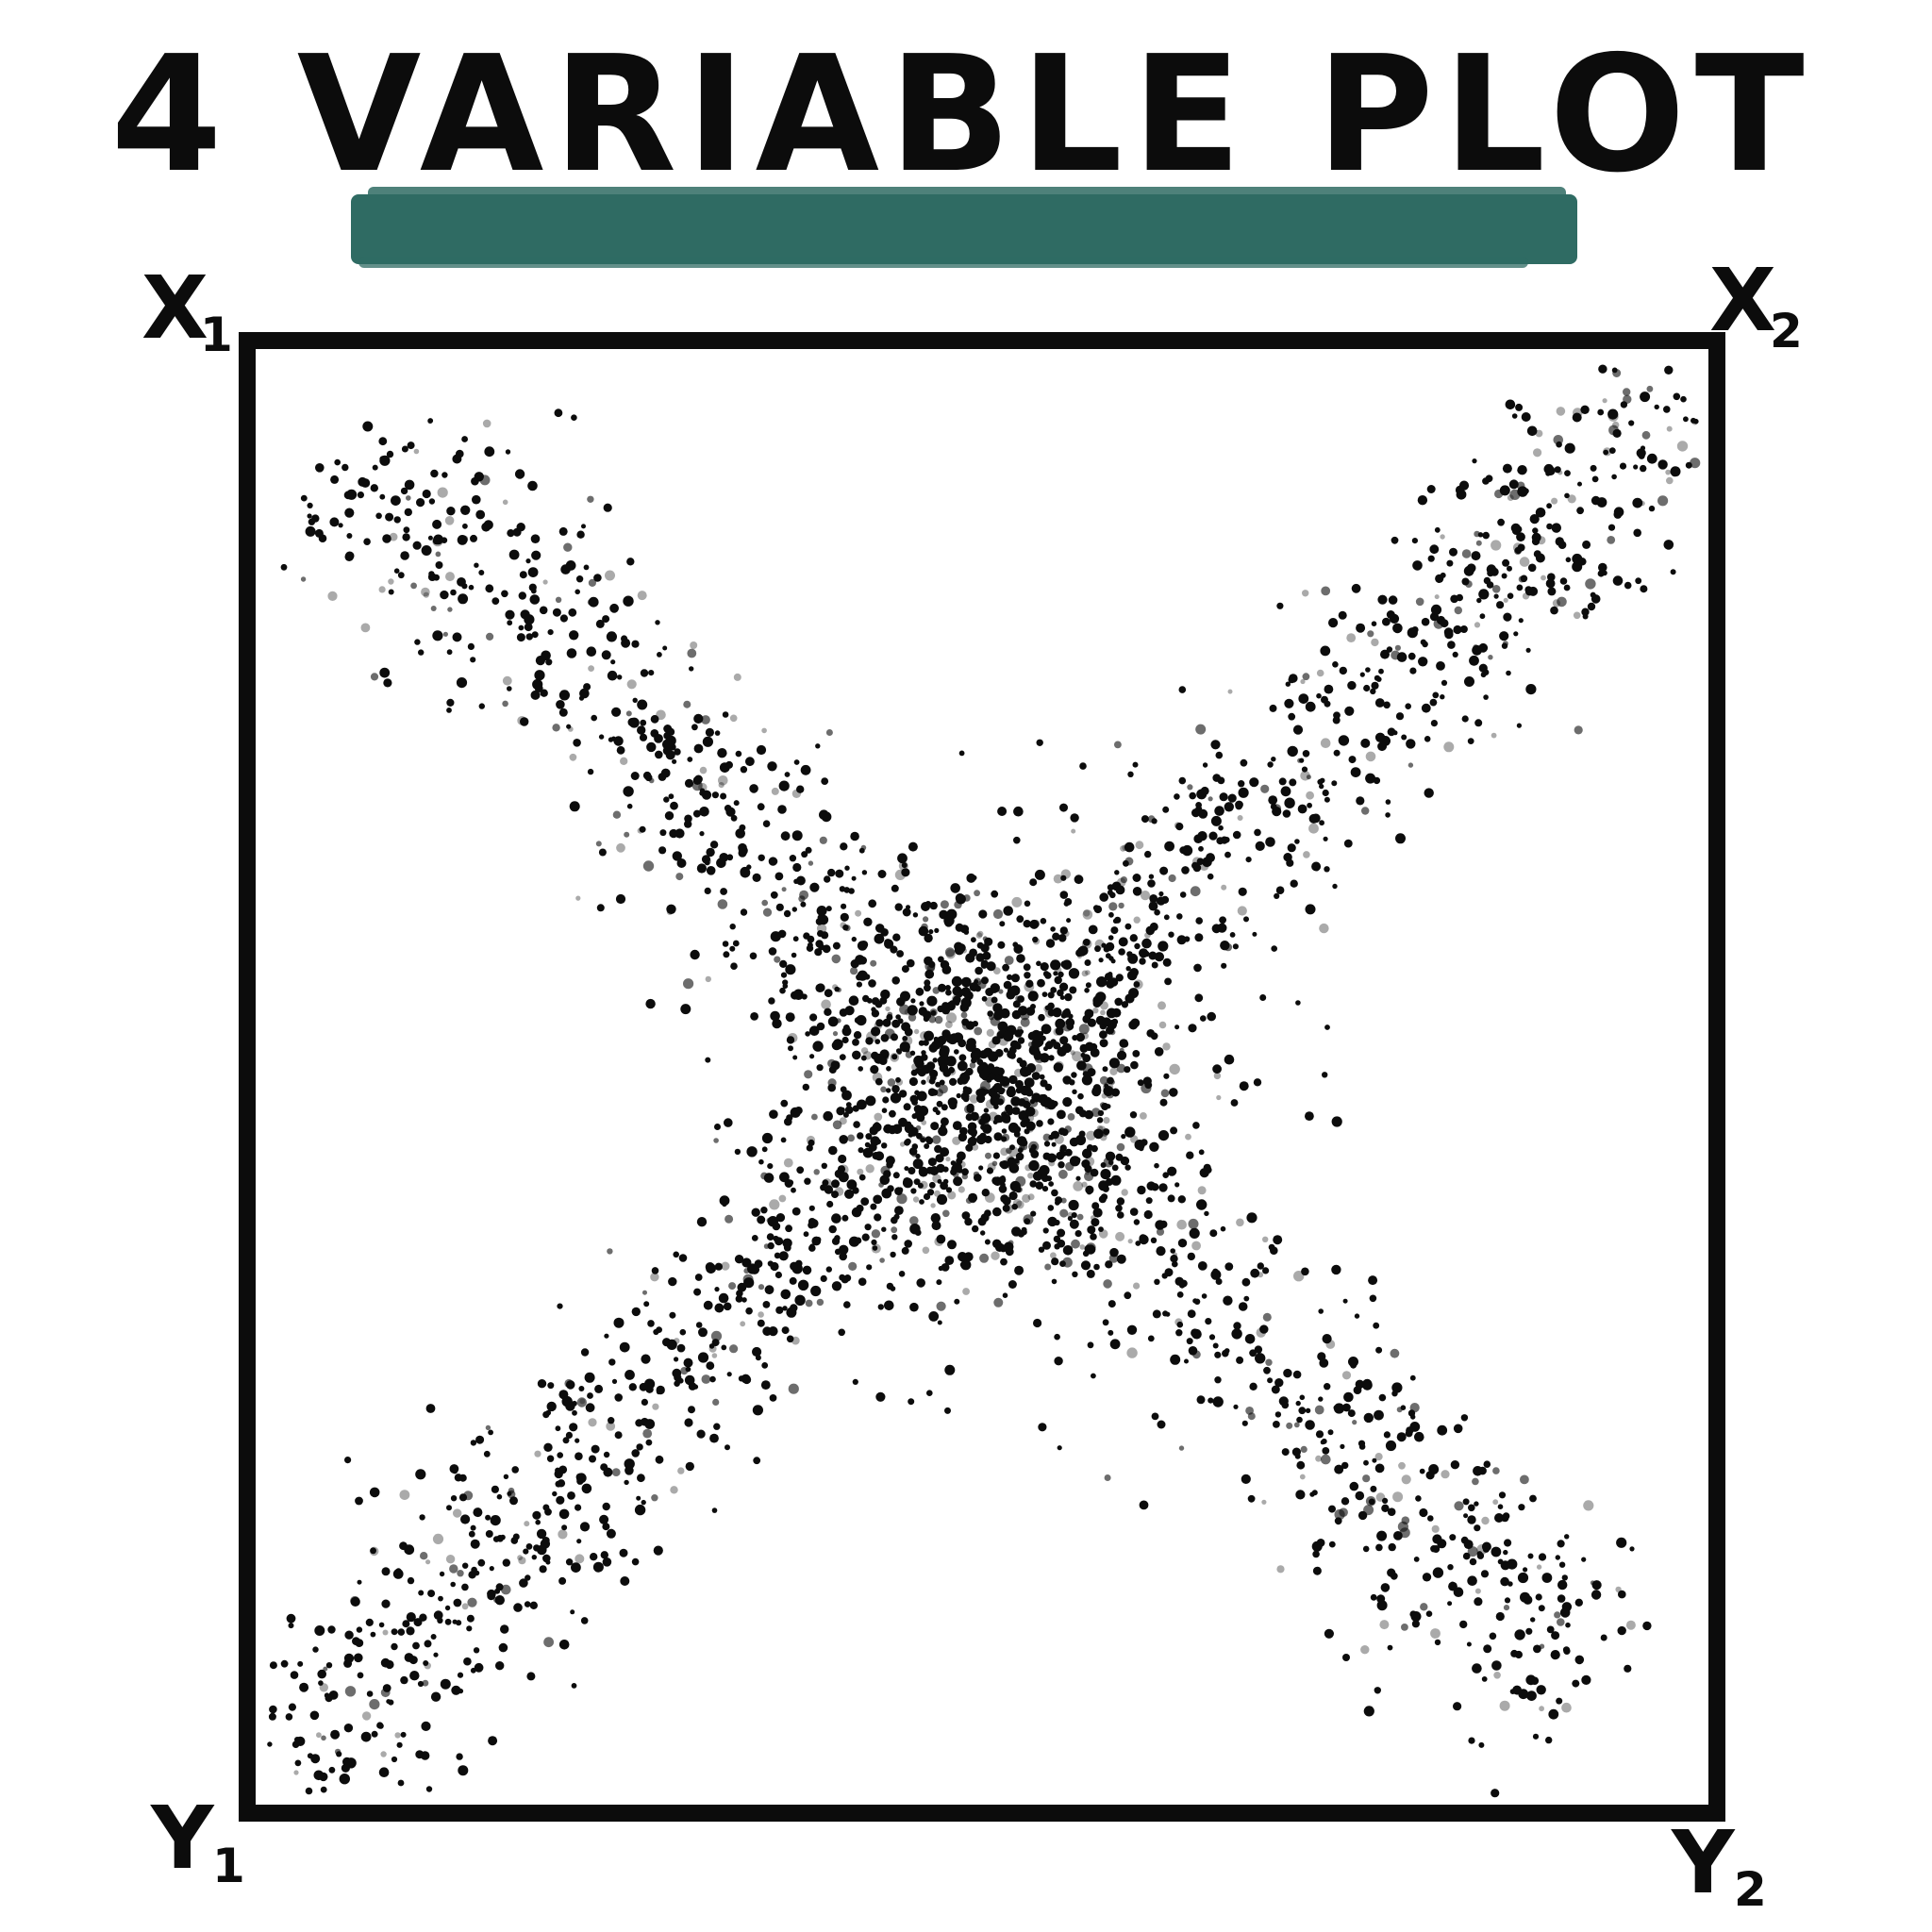  What do you see at coordinates (1743, 301) in the screenshot?
I see `corner-label-var: X` at bounding box center [1743, 301].